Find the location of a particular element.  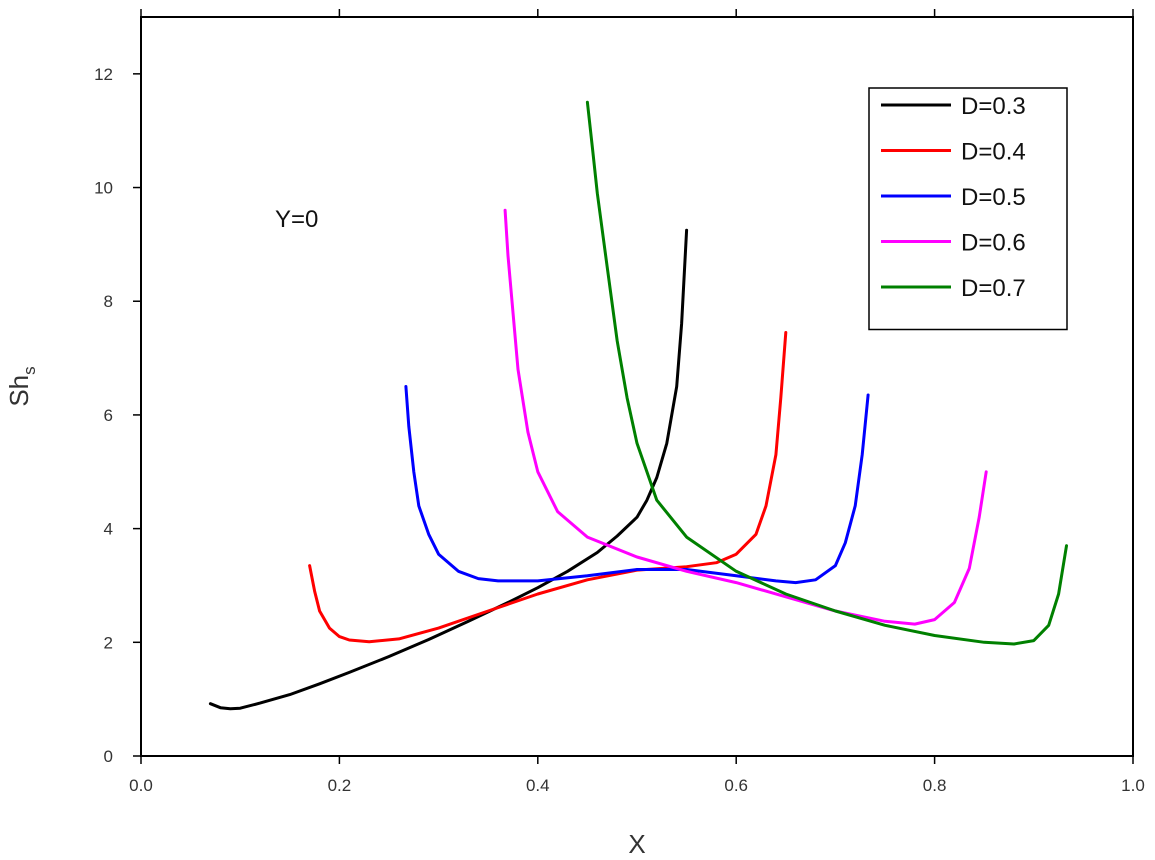

legend: D=0.3 D=0.4 D=0.5 D=0.6 D=0.7 is located at coordinates (968, 209).